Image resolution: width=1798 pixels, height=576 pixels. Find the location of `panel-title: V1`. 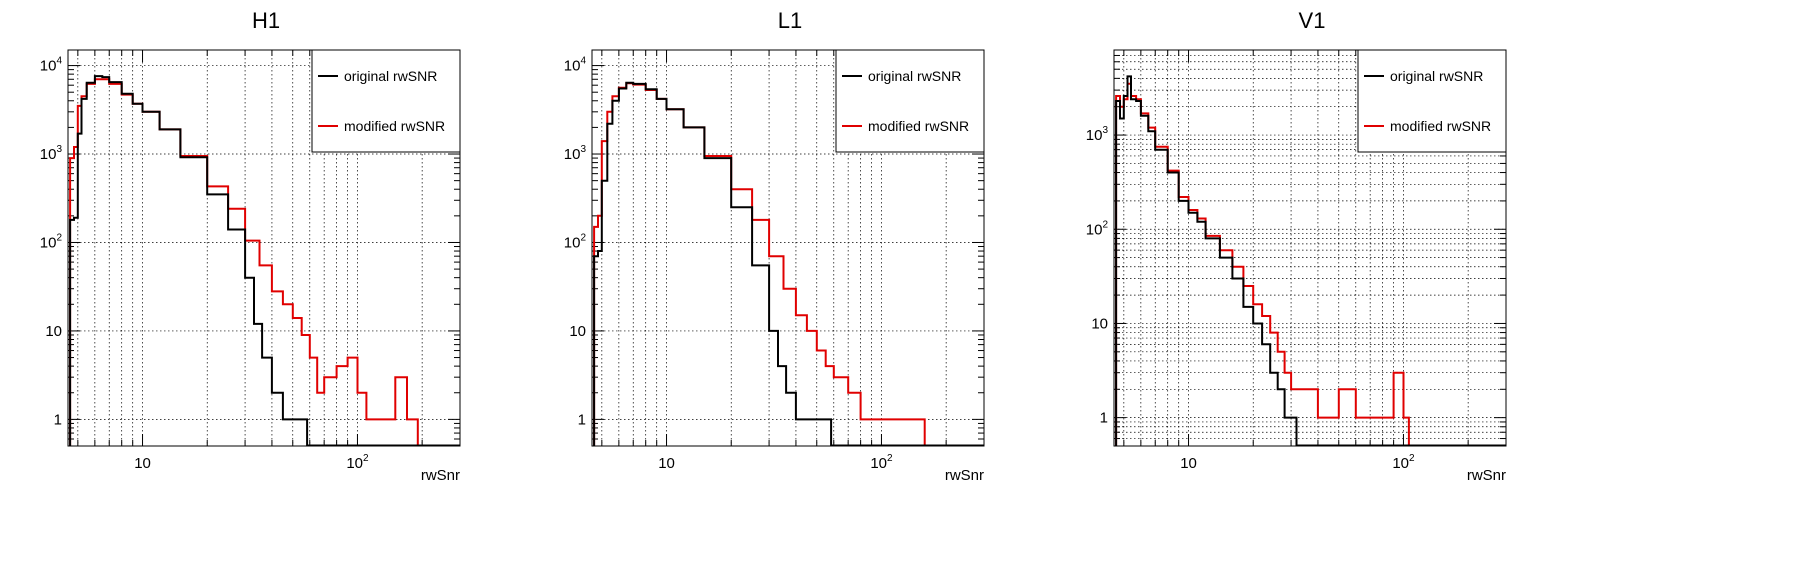

panel-title: V1 is located at coordinates (1312, 20).